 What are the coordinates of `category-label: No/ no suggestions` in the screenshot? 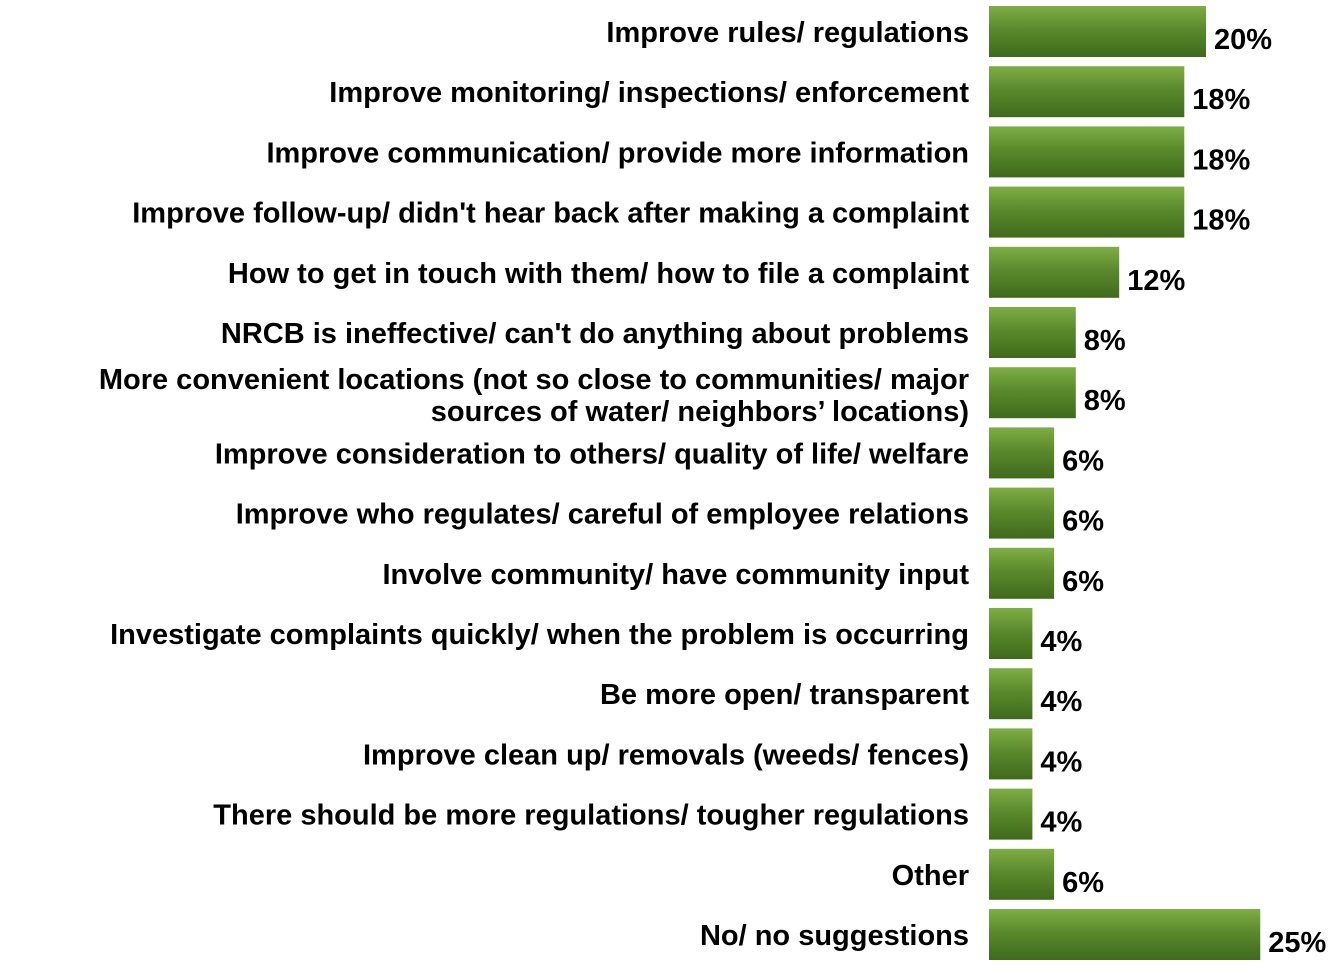 It's located at (834, 936).